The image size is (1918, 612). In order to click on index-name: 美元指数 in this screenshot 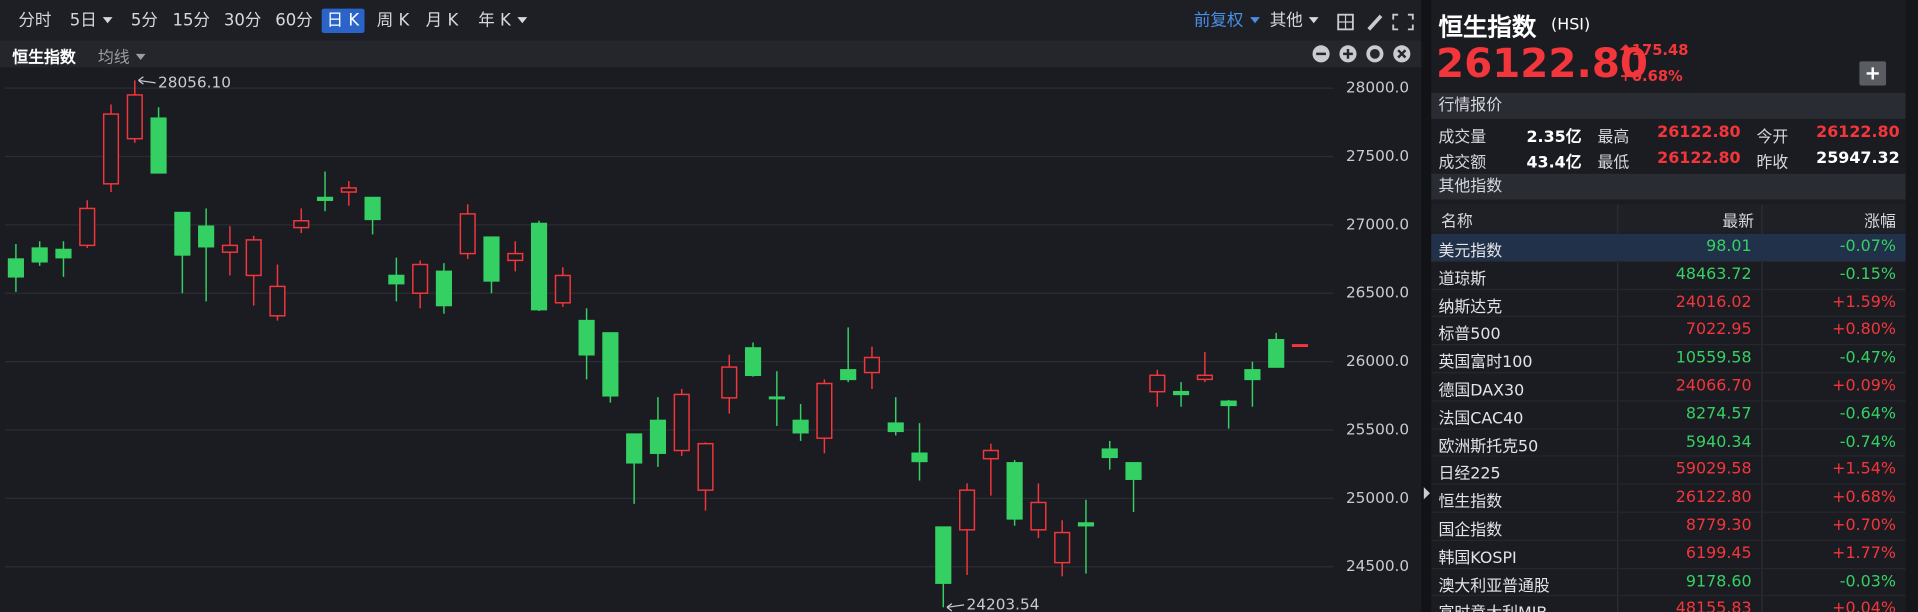, I will do `click(1470, 251)`.